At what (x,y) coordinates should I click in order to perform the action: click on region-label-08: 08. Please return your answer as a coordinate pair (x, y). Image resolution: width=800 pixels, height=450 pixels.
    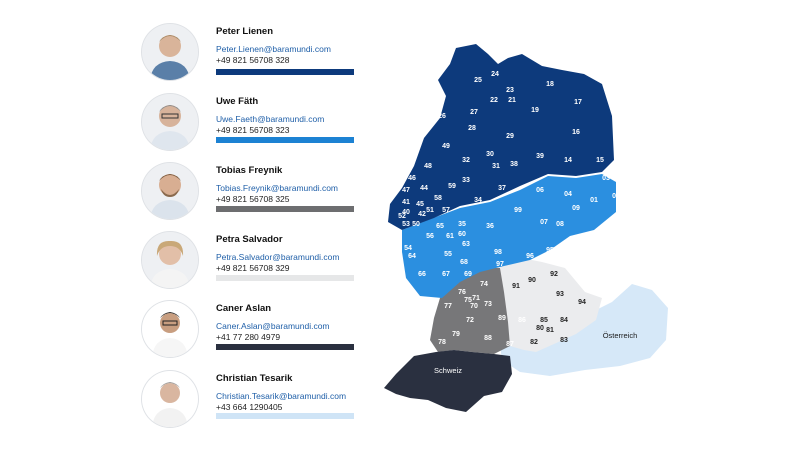
    Looking at the image, I should click on (560, 224).